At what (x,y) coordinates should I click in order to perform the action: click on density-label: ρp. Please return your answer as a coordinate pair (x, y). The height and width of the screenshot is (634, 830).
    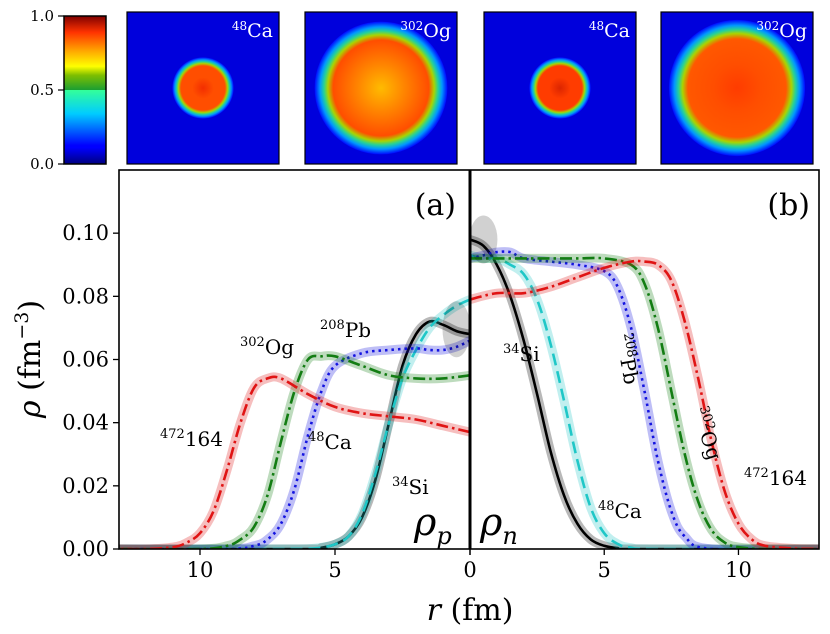
    Looking at the image, I should click on (432, 525).